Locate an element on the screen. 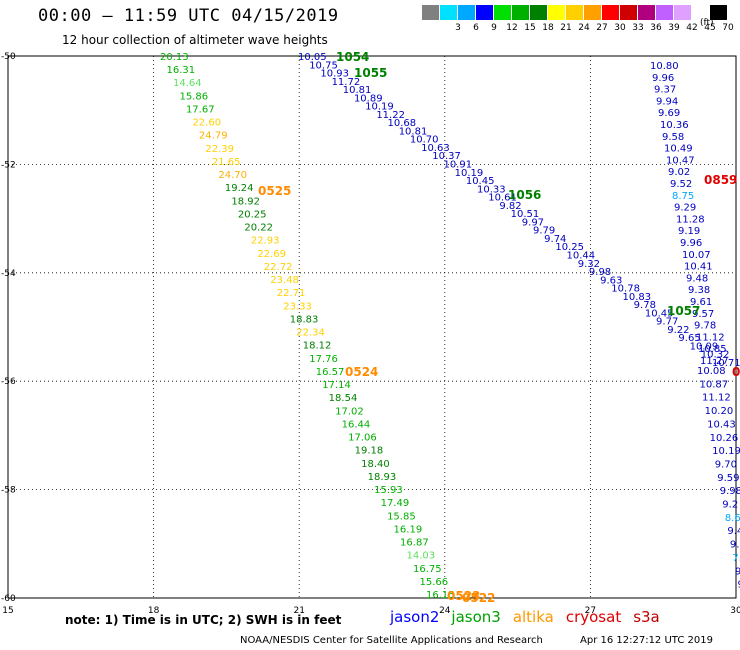 This screenshot has width=740, height=650. swh-value: 20.13 is located at coordinates (174, 57).